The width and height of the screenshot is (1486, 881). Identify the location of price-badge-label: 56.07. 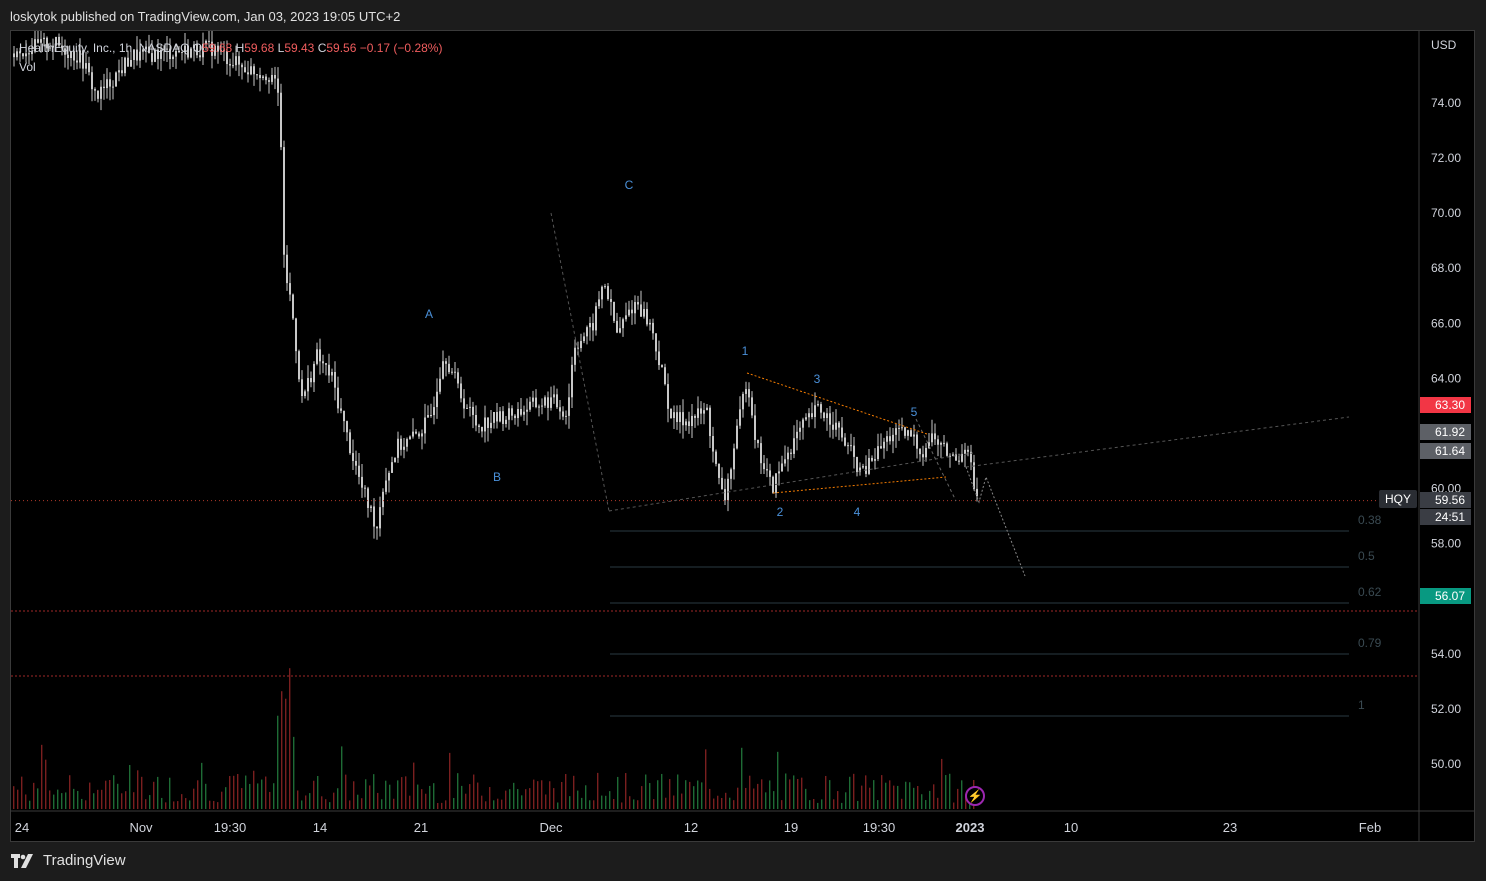
(1450, 596).